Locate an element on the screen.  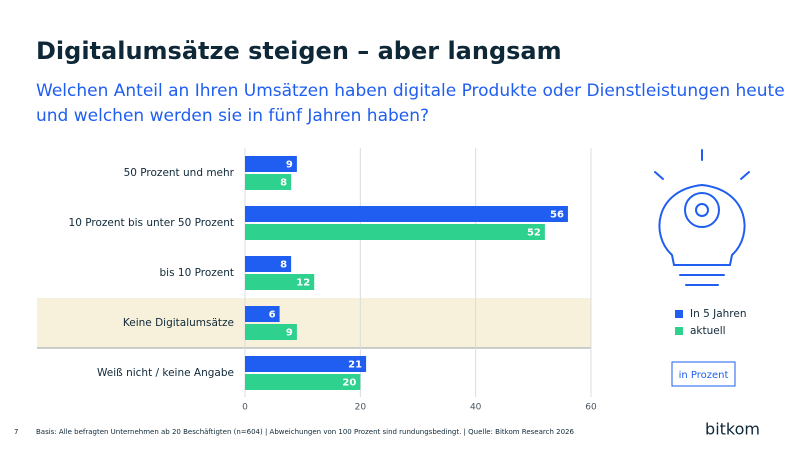
unit-box is located at coordinates (703, 374).